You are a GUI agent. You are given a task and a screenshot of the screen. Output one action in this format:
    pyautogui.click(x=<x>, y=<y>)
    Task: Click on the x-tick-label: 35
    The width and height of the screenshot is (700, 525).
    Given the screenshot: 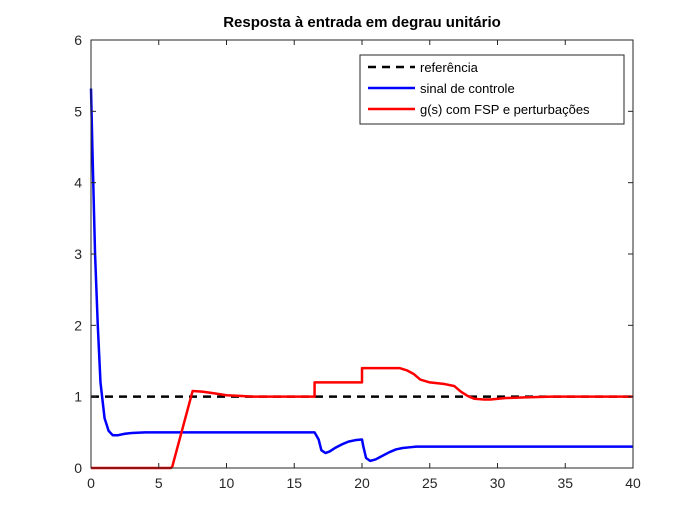 What is the action you would take?
    pyautogui.click(x=565, y=483)
    